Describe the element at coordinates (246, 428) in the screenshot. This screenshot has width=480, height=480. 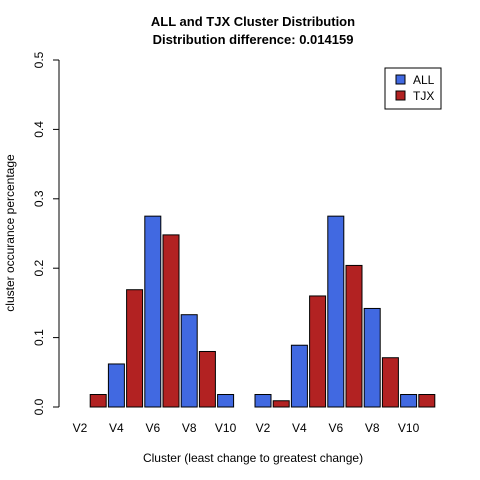
I see `x-tick-labels: V2 V4 V6 V8 V10 V2 V4 V6 V8 V10` at that location.